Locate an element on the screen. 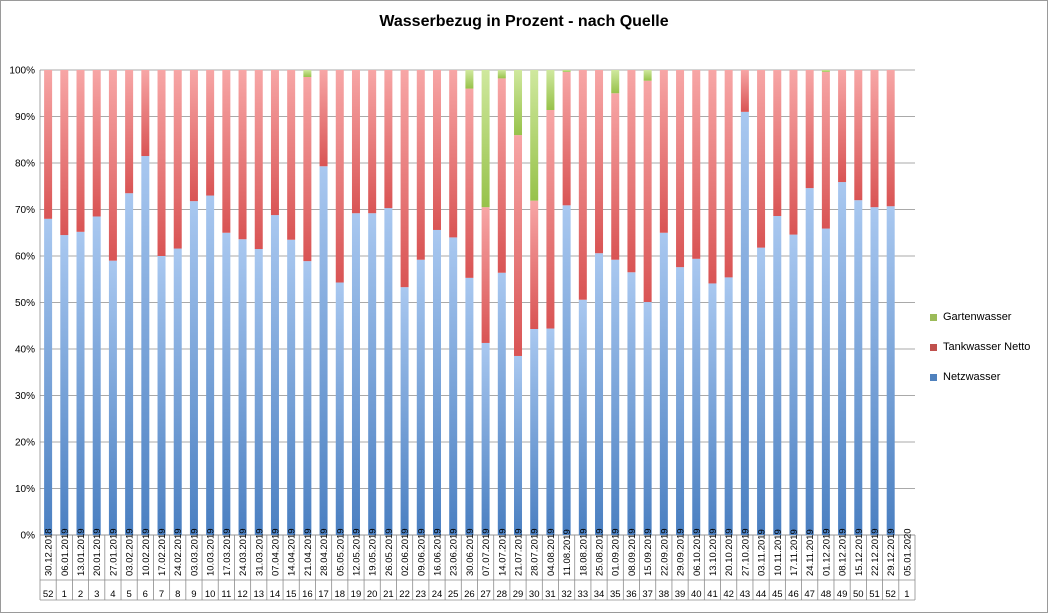 The height and width of the screenshot is (613, 1048). x-tick-label: 31.03.2019 is located at coordinates (259, 552).